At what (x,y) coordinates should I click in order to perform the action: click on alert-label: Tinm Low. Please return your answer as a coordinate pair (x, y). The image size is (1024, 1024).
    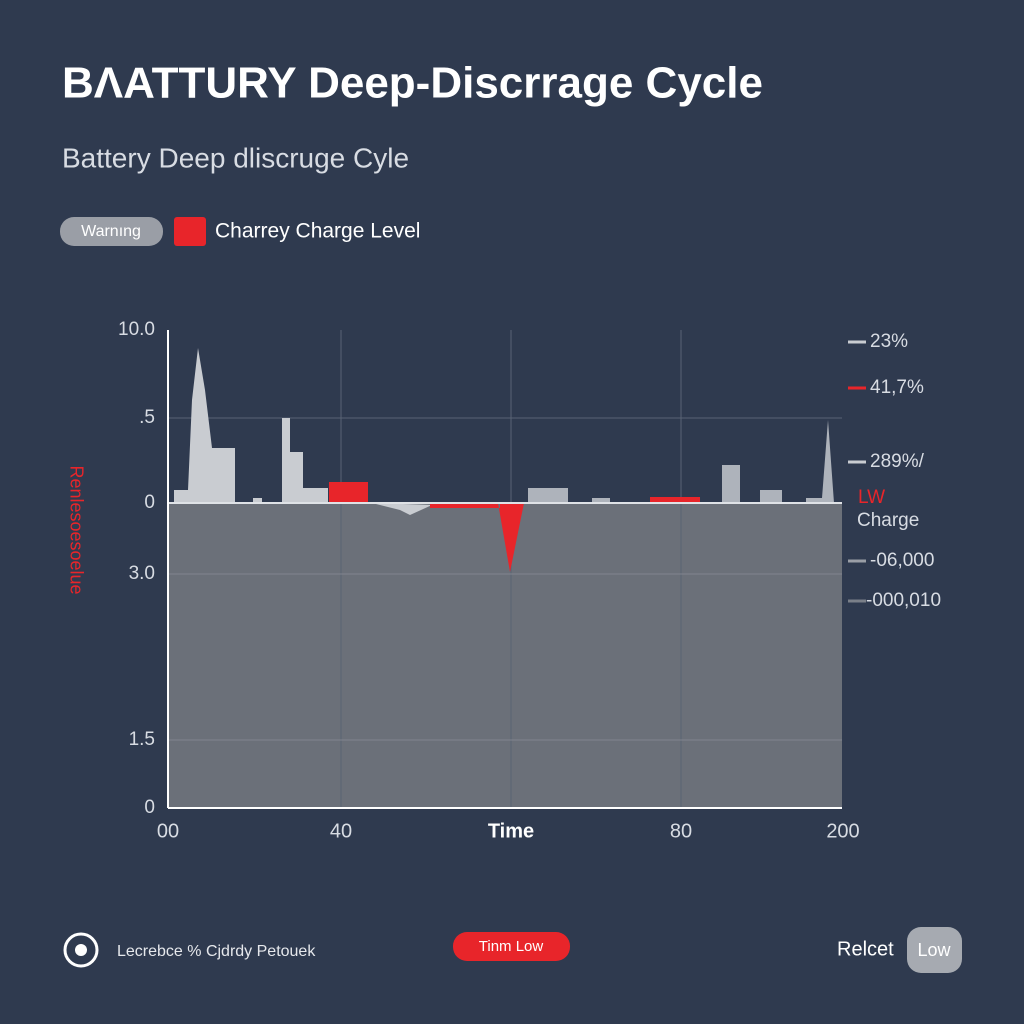
    Looking at the image, I should click on (511, 946).